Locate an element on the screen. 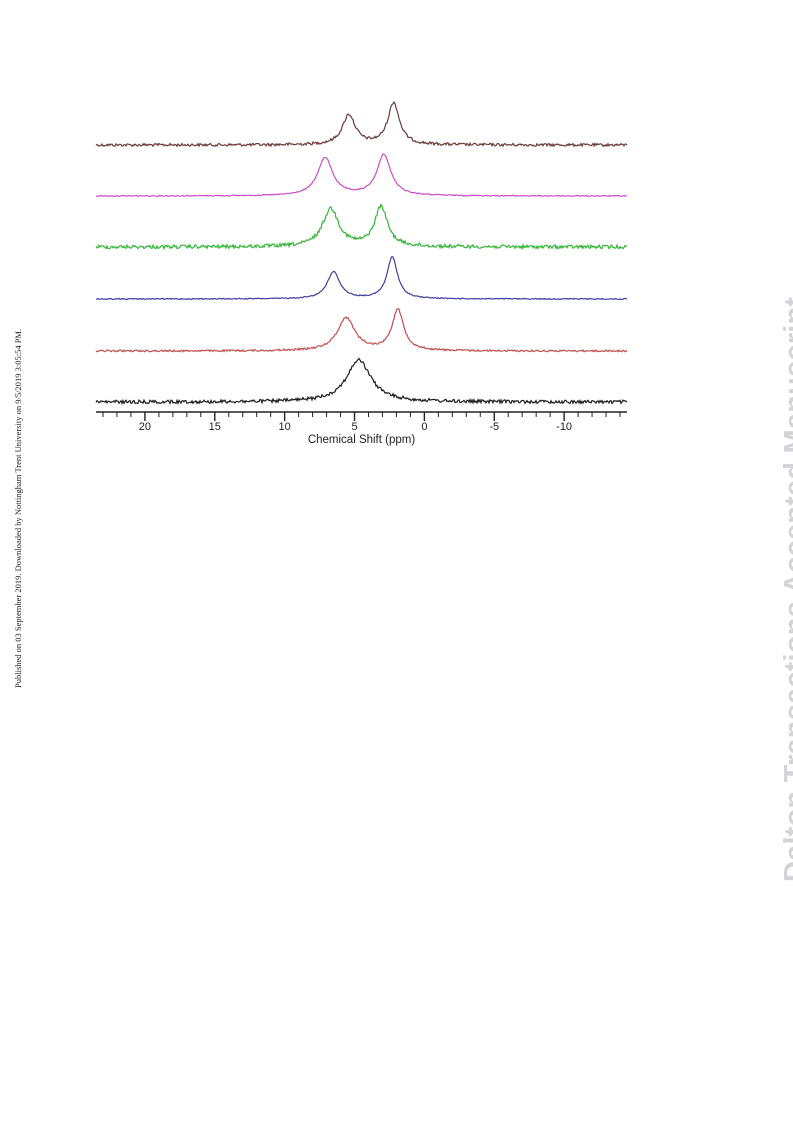 This screenshot has width=793, height=1121. tick-label: 5 is located at coordinates (354, 427).